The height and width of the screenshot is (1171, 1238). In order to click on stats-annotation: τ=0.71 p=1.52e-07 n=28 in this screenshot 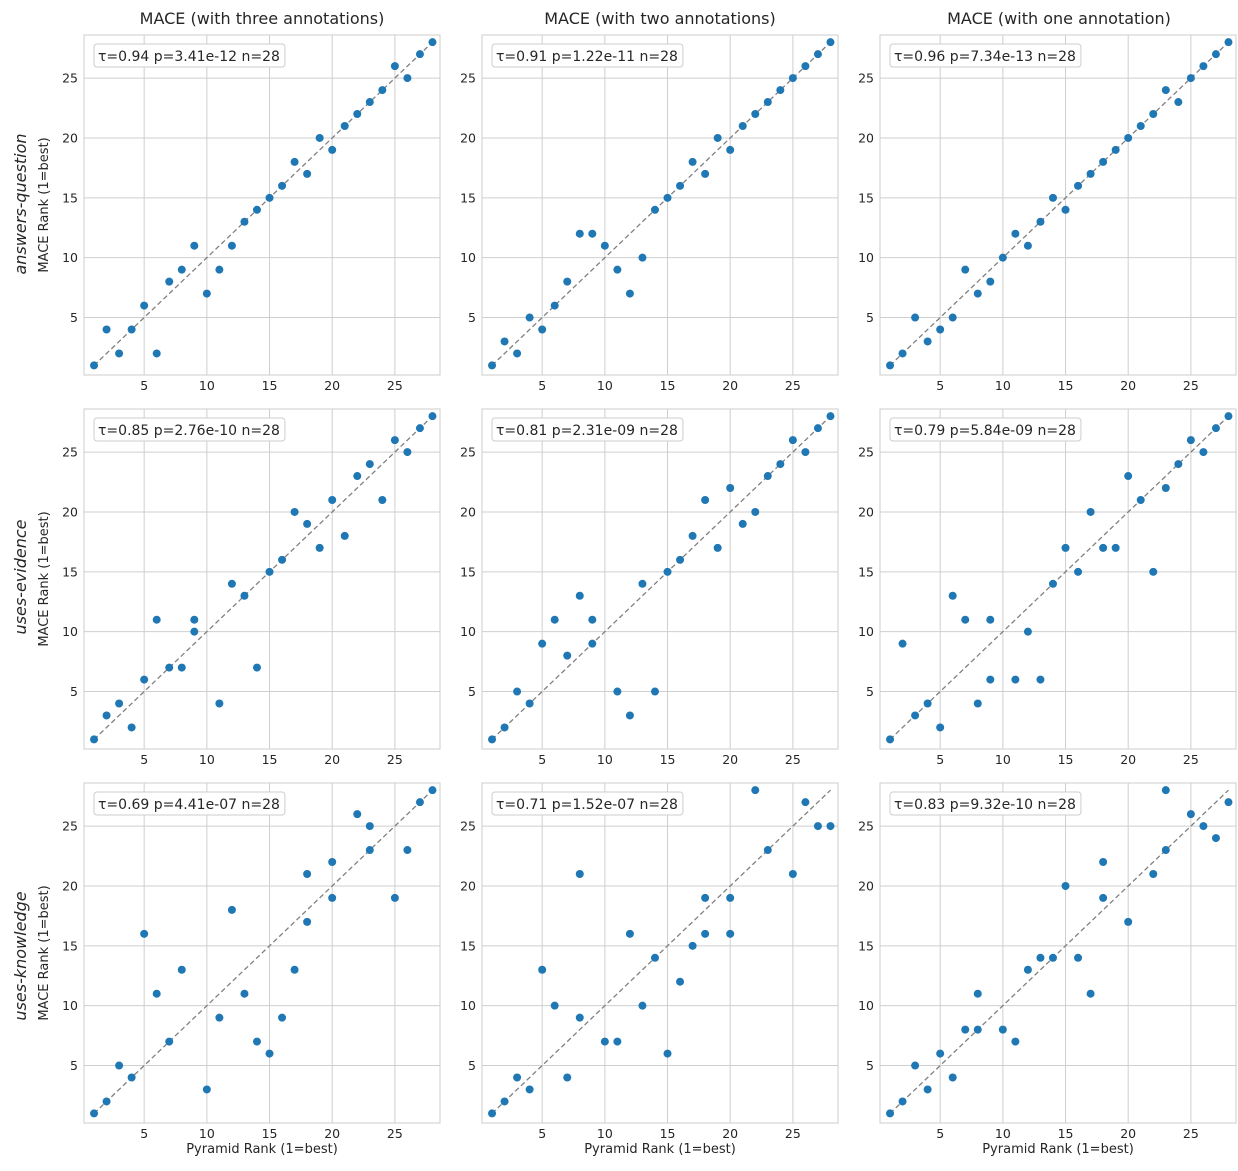, I will do `click(587, 803)`.